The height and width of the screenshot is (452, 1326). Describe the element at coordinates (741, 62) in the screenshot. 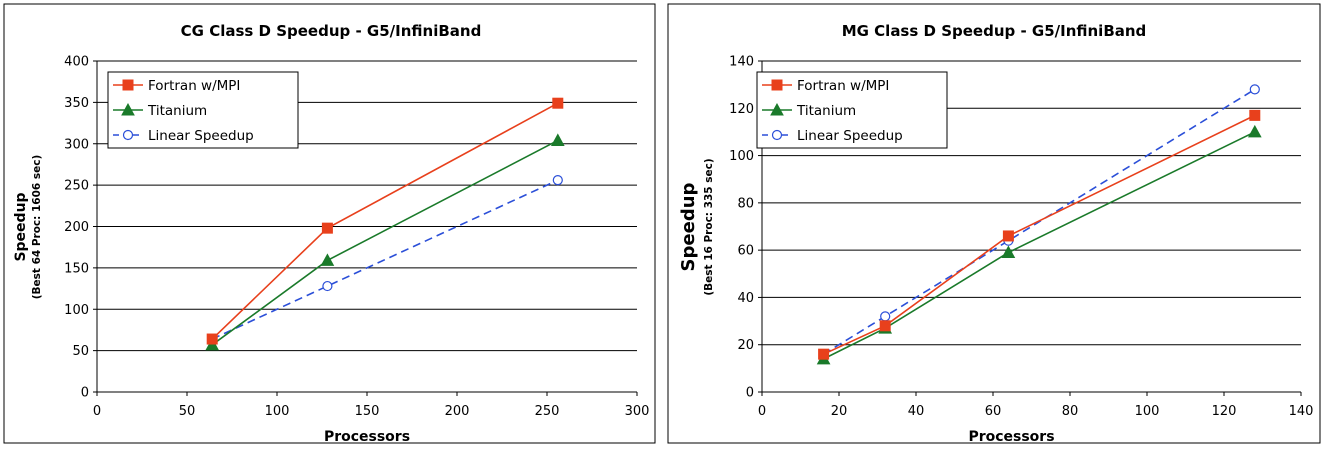

I see `y-tick-label: 140` at that location.